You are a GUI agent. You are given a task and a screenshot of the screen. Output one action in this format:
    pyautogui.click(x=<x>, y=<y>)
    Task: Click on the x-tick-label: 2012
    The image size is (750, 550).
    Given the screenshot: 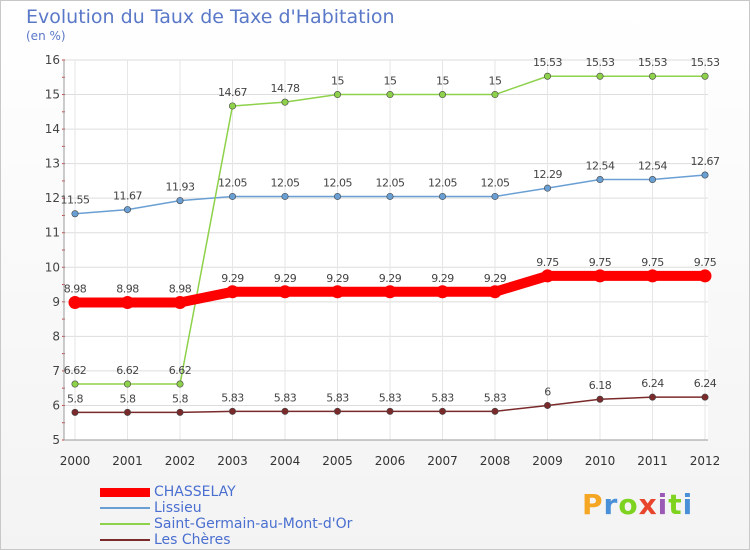 What is the action you would take?
    pyautogui.click(x=705, y=461)
    